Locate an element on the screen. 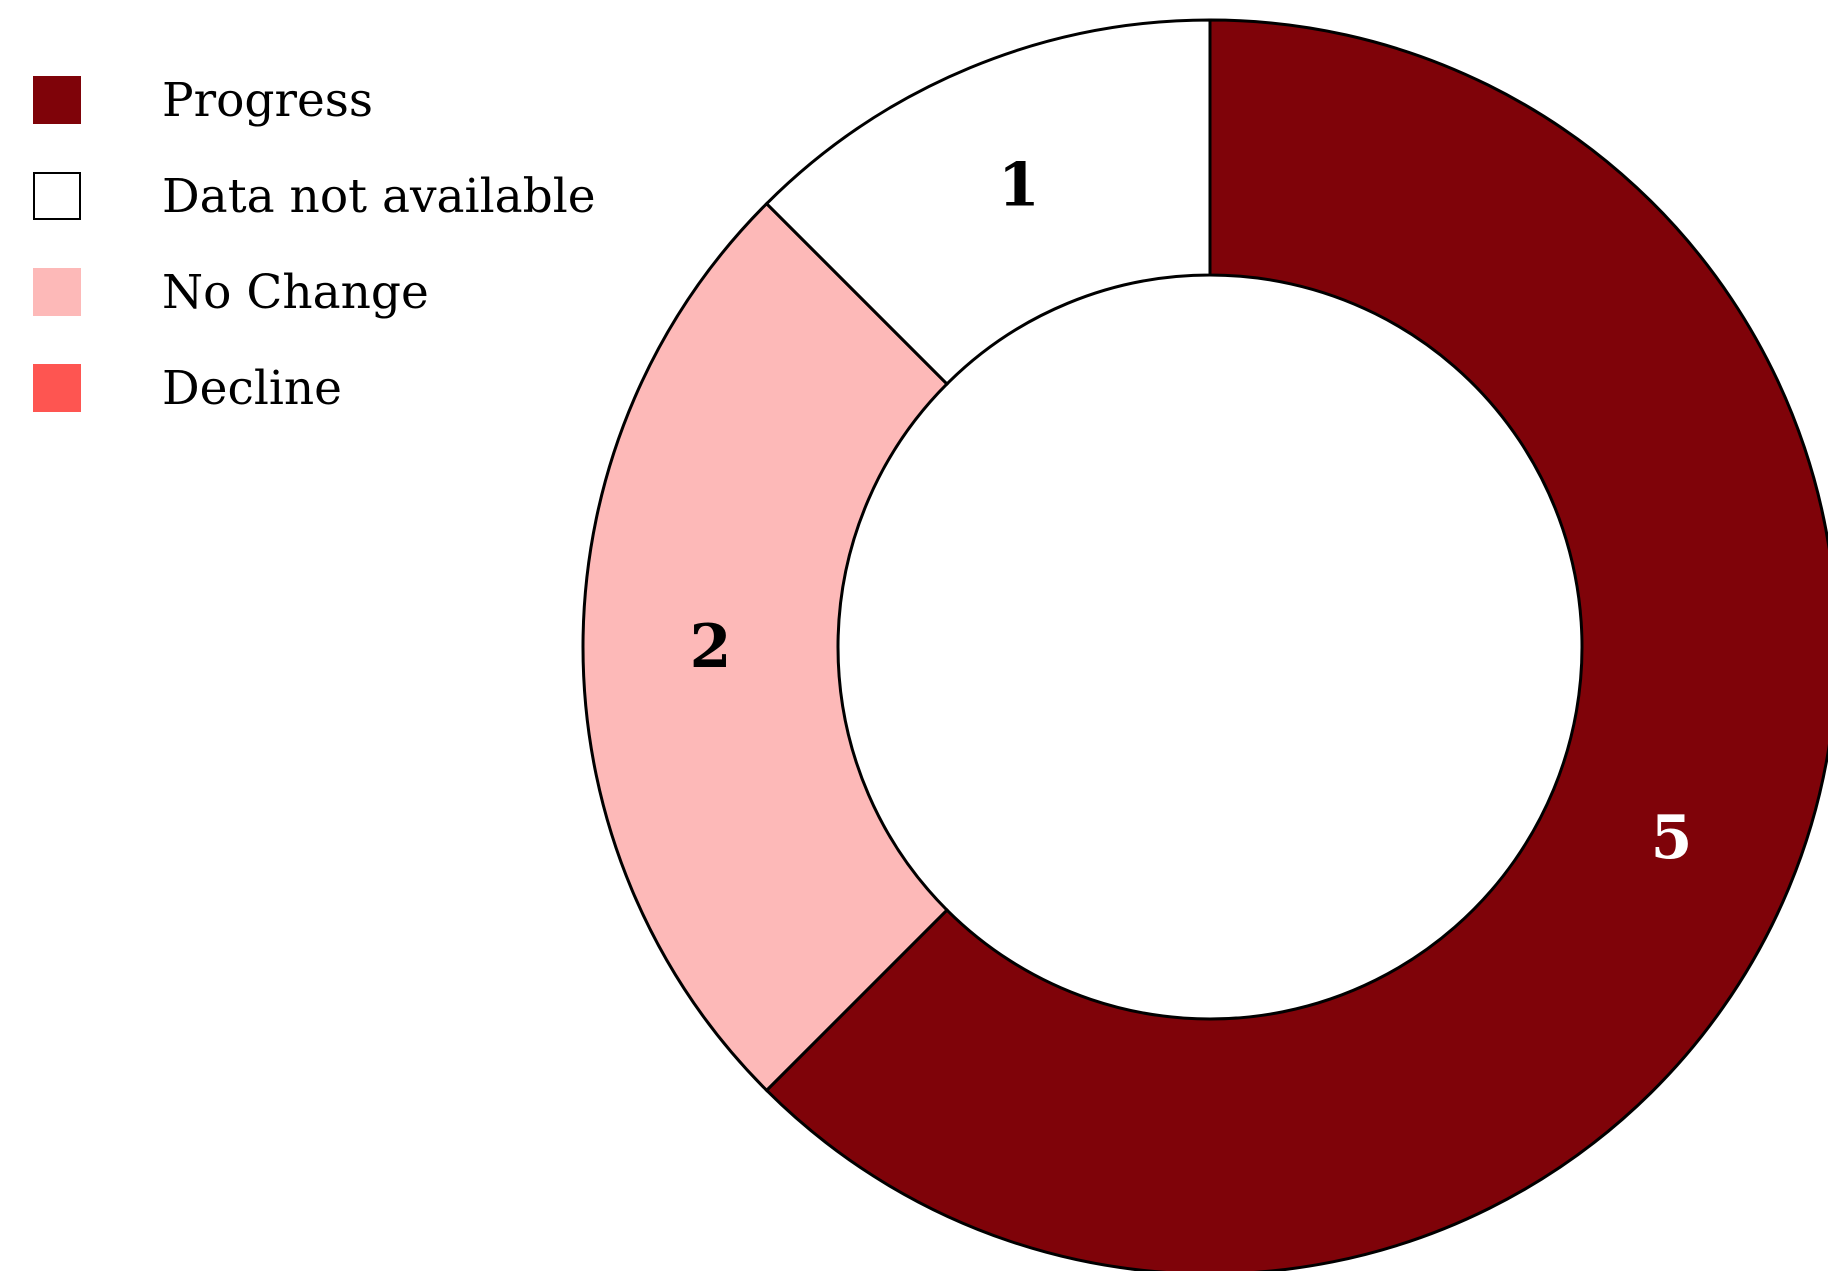 The image size is (1828, 1275). legend-item-progress: Progress is located at coordinates (314, 100).